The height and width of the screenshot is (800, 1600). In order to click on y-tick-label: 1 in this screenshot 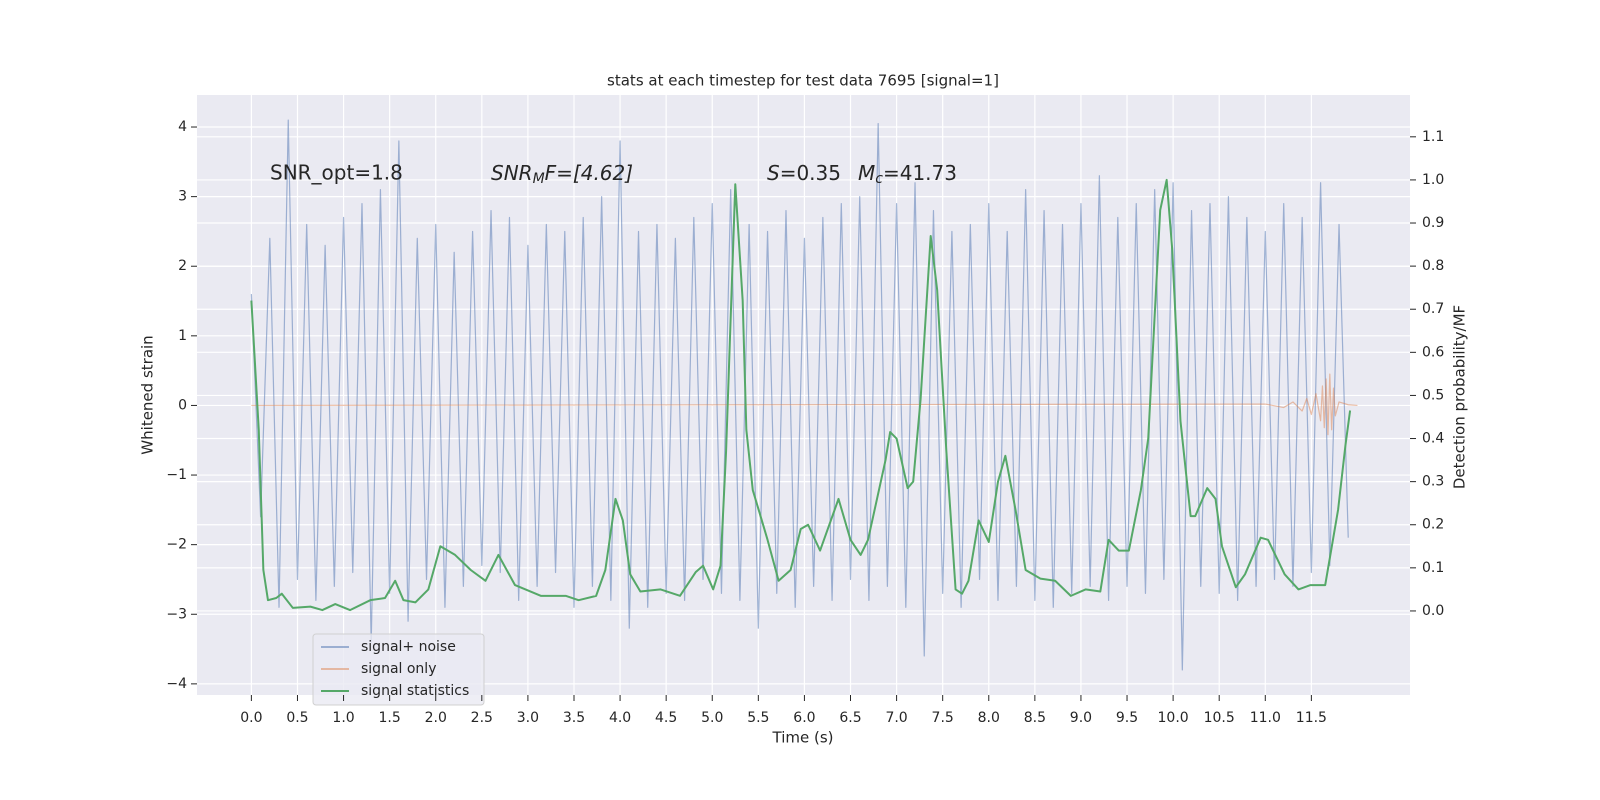, I will do `click(182, 336)`.